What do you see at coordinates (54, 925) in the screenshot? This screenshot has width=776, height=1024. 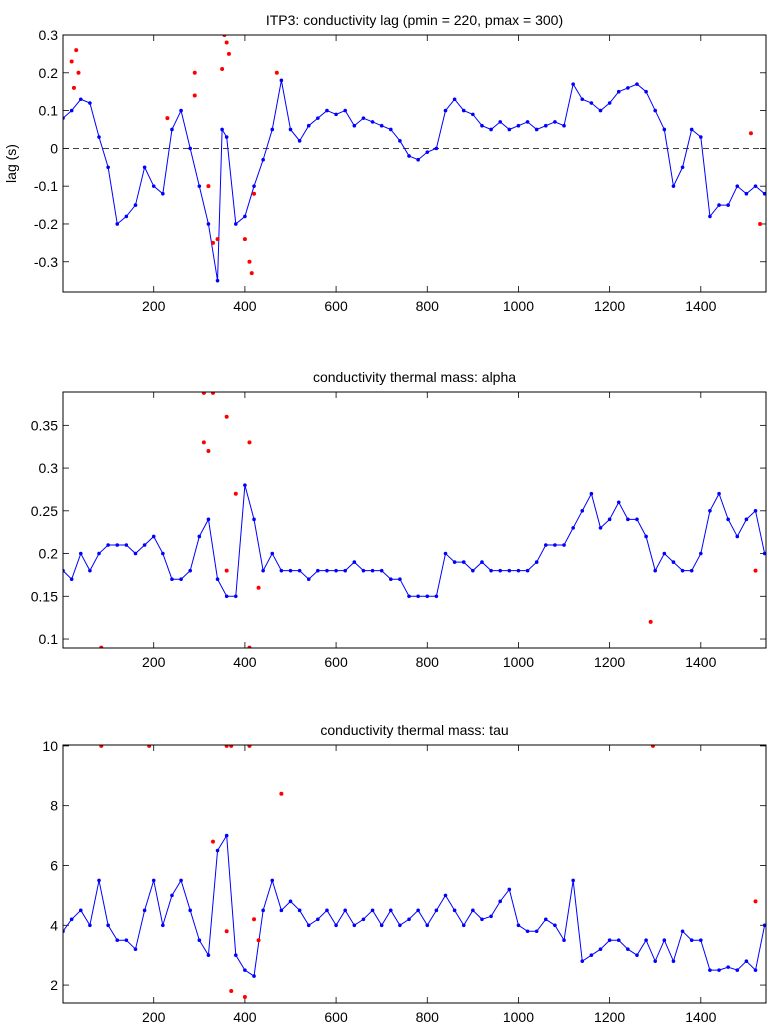 I see `y-tick-label: 4` at bounding box center [54, 925].